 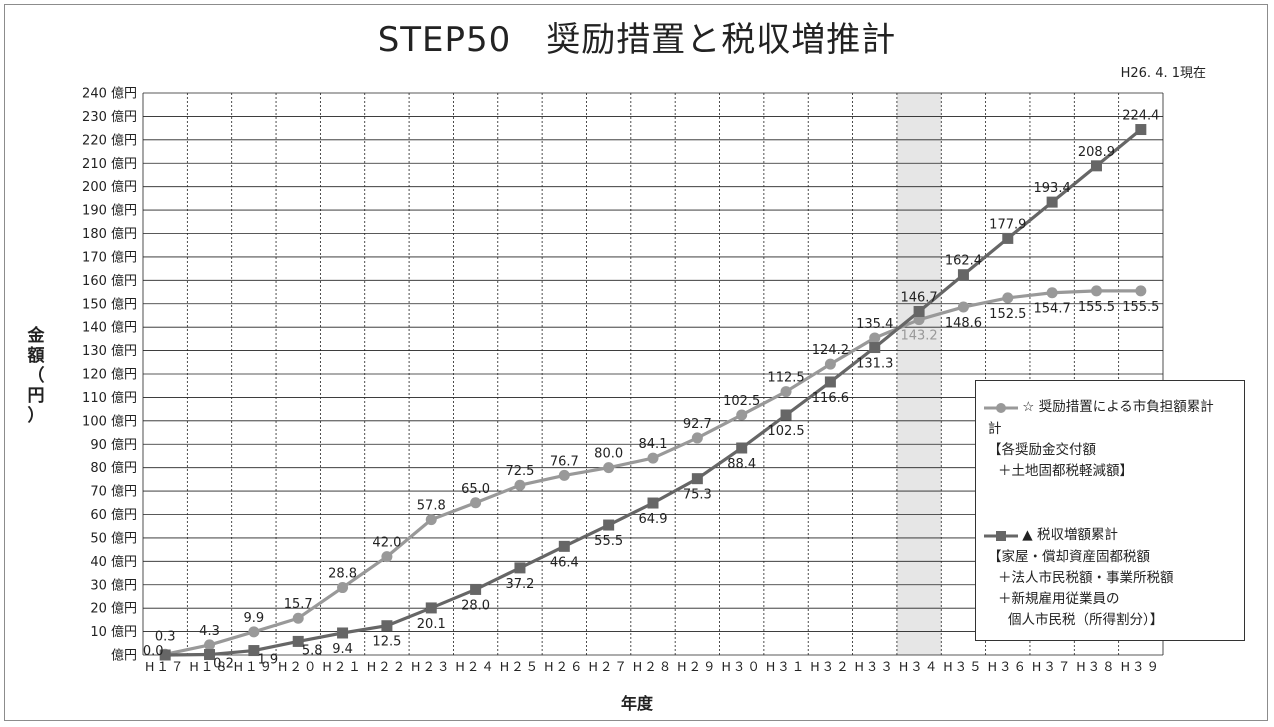 What do you see at coordinates (1001, 535) in the screenshot?
I see `legend-square-marker-icon` at bounding box center [1001, 535].